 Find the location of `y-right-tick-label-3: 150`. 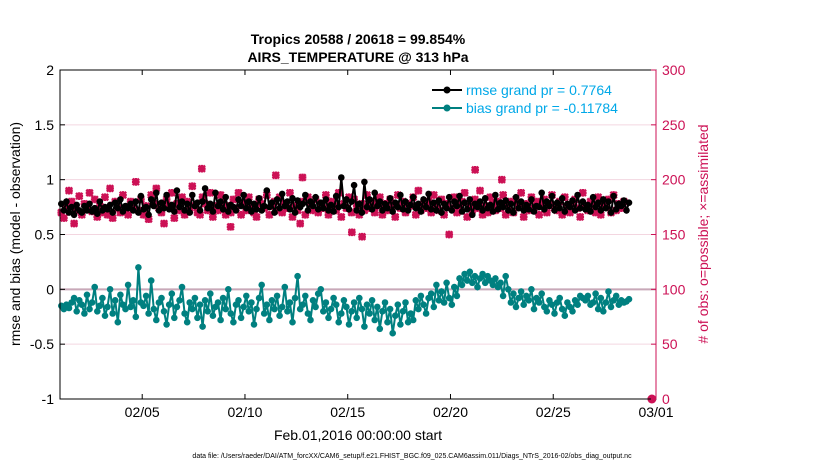

y-right-tick-label-3: 150 is located at coordinates (674, 235).